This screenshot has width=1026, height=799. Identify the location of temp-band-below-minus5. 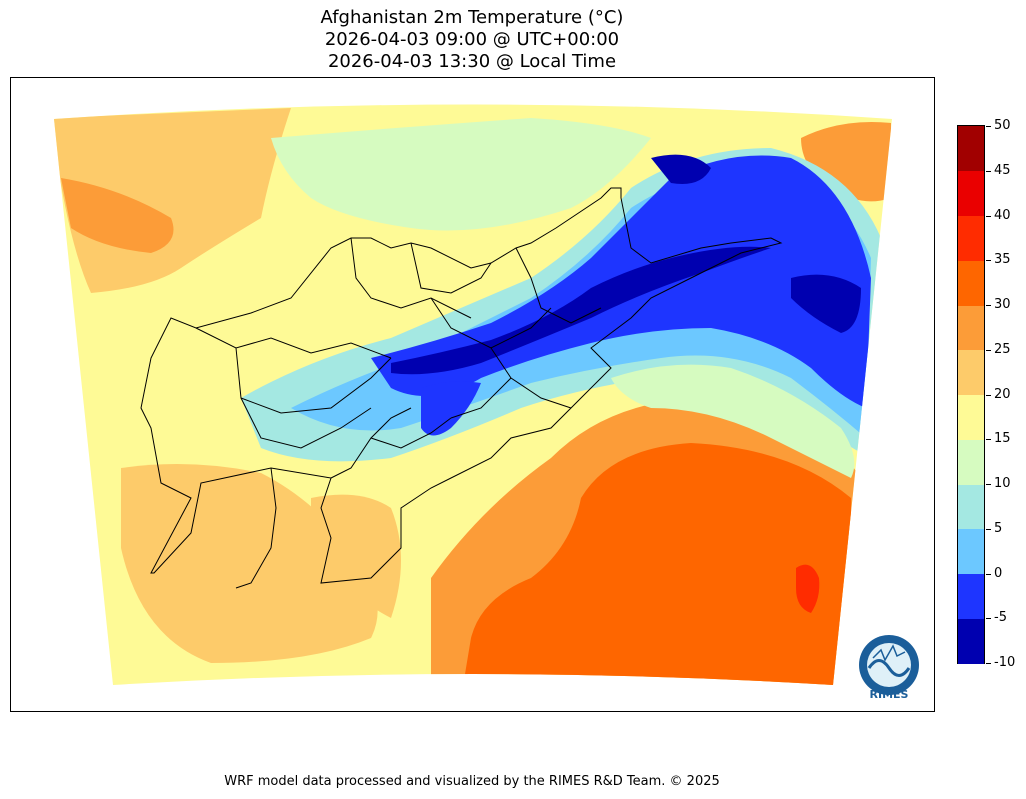
(581, 310).